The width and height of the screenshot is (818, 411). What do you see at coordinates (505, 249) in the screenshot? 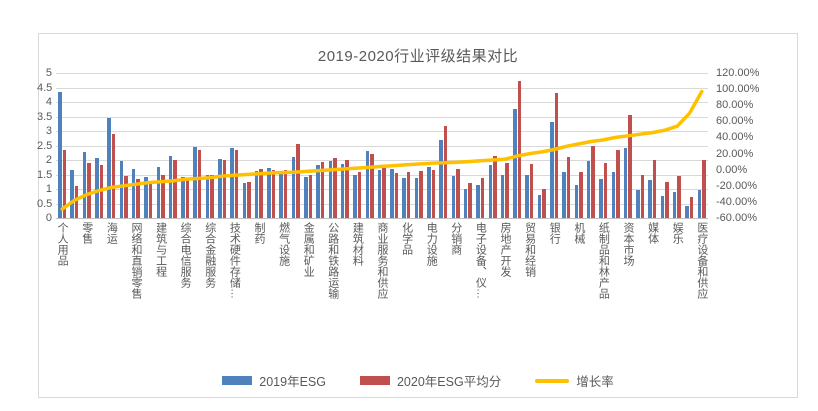
I see `x-axis-category-label: 房地产开发` at bounding box center [505, 249].